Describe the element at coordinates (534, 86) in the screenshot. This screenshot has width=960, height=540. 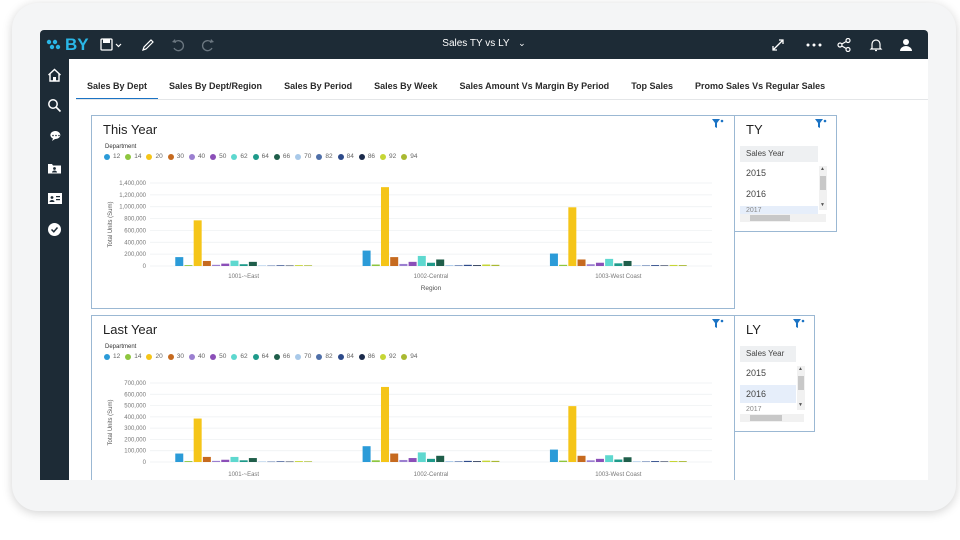
I see `tab-sales-amount-vs-margin: Sales Amount Vs Margin By Period` at that location.